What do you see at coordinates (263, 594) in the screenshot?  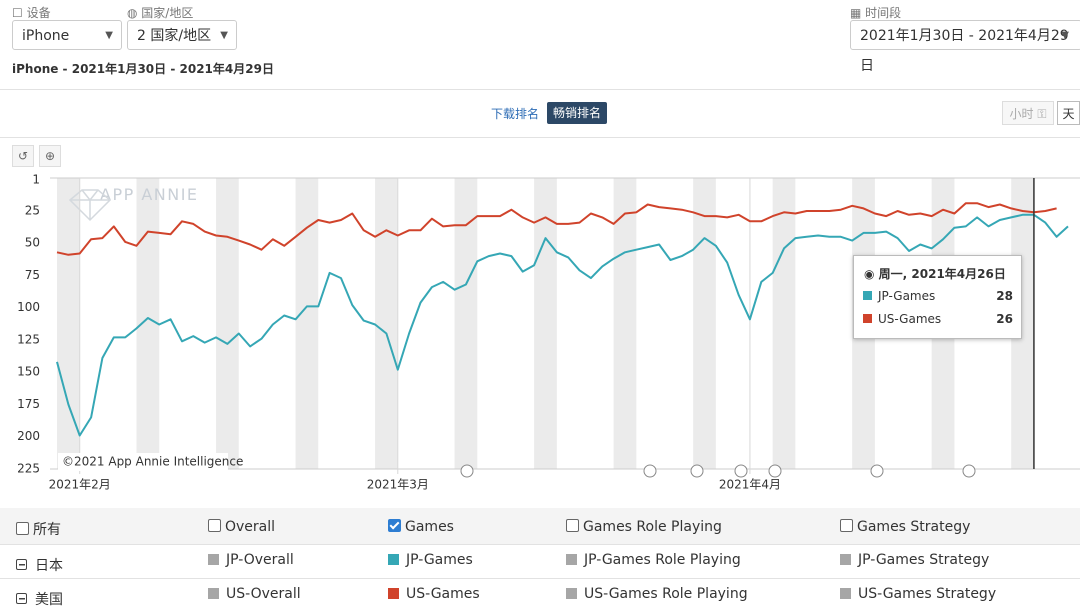 I see `legend-item-text: US-Overall` at bounding box center [263, 594].